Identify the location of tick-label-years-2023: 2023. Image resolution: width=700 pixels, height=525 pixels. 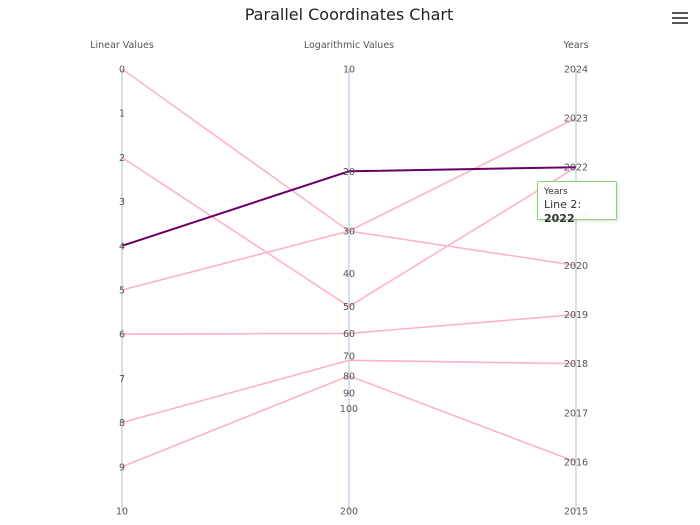
(576, 119).